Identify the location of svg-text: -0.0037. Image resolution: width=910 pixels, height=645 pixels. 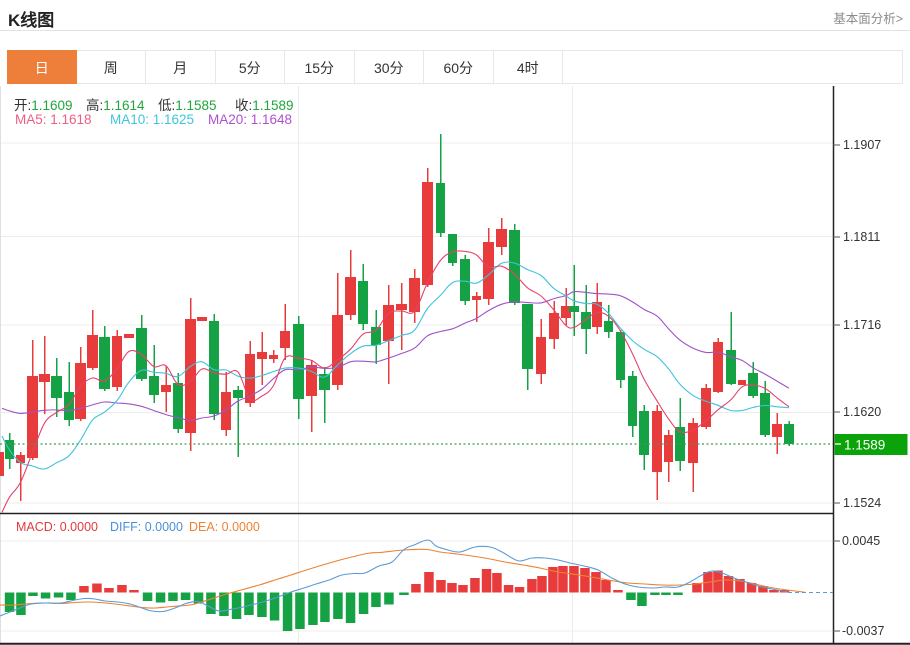
(863, 631).